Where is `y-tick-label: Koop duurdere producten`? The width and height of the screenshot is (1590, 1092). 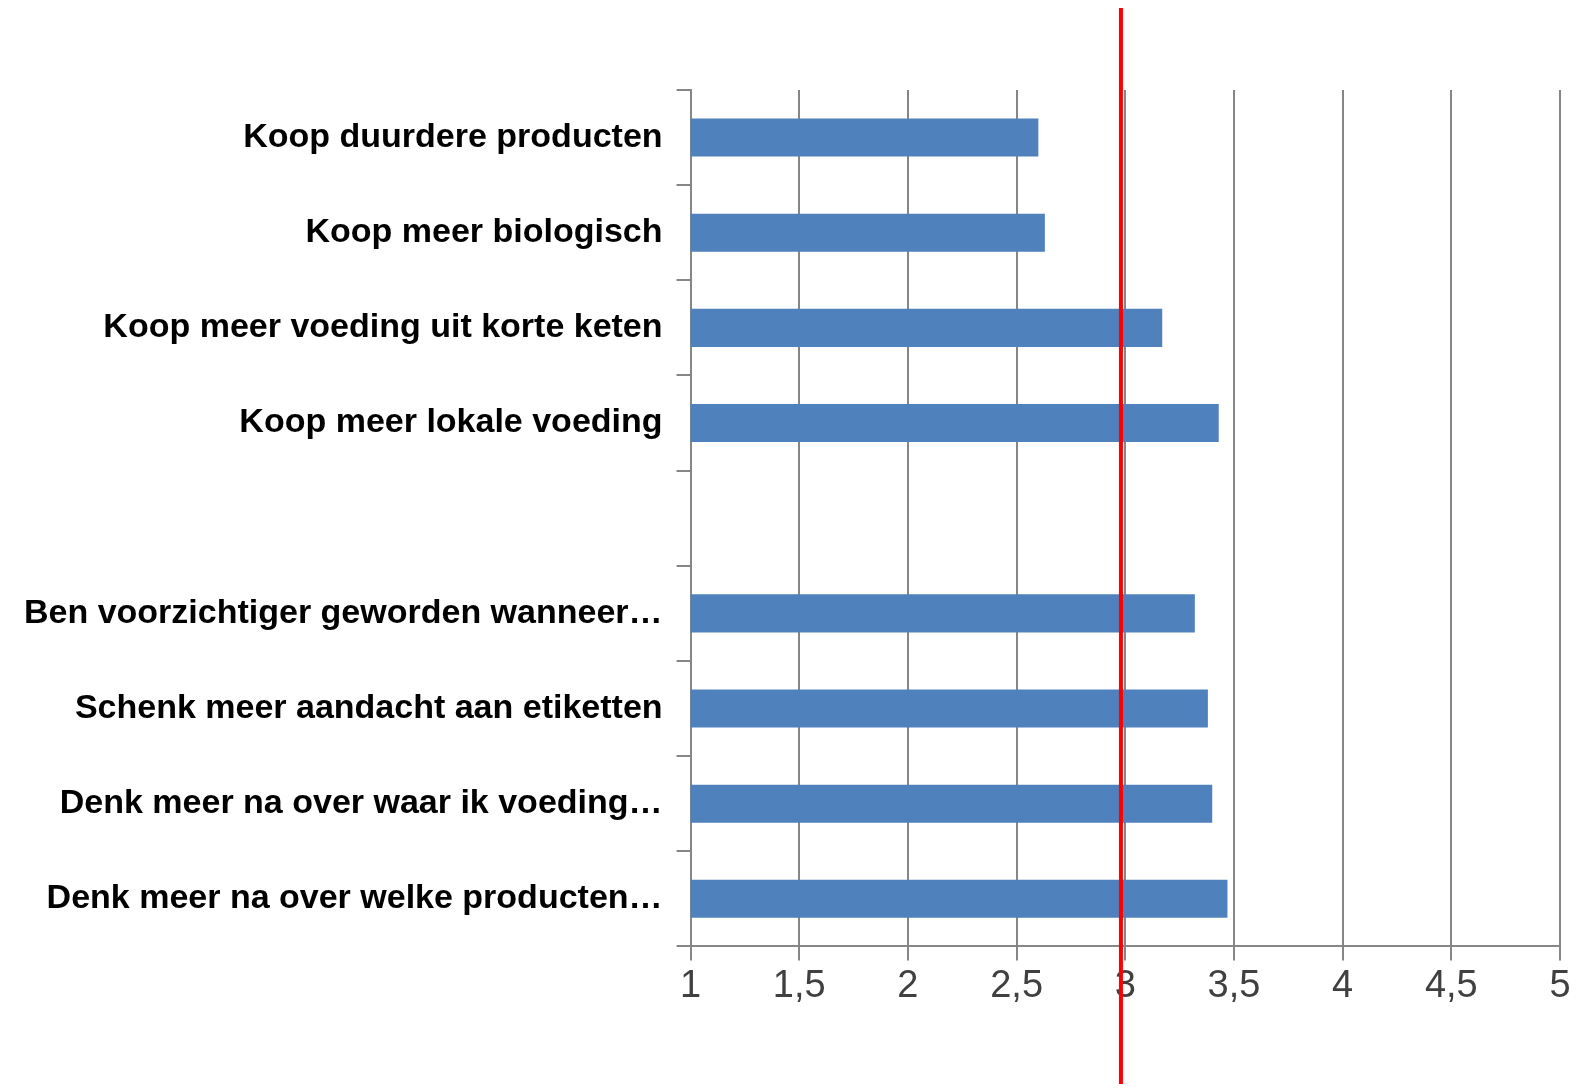
y-tick-label: Koop duurdere producten is located at coordinates (453, 134).